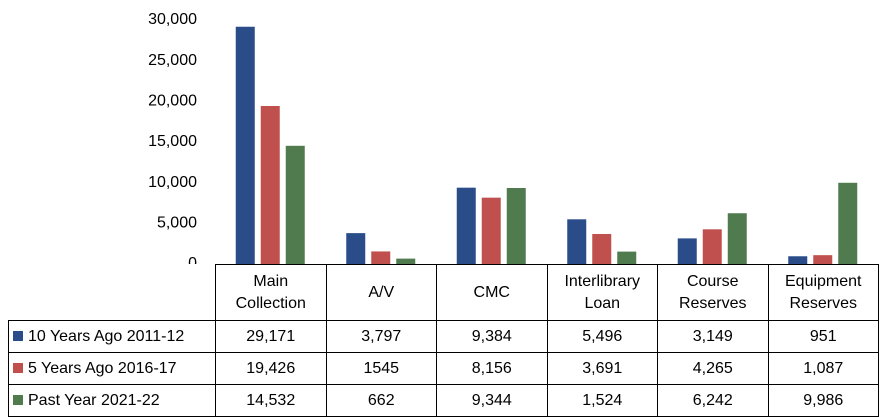  I want to click on y-tick-label: 30,000, so click(172, 19).